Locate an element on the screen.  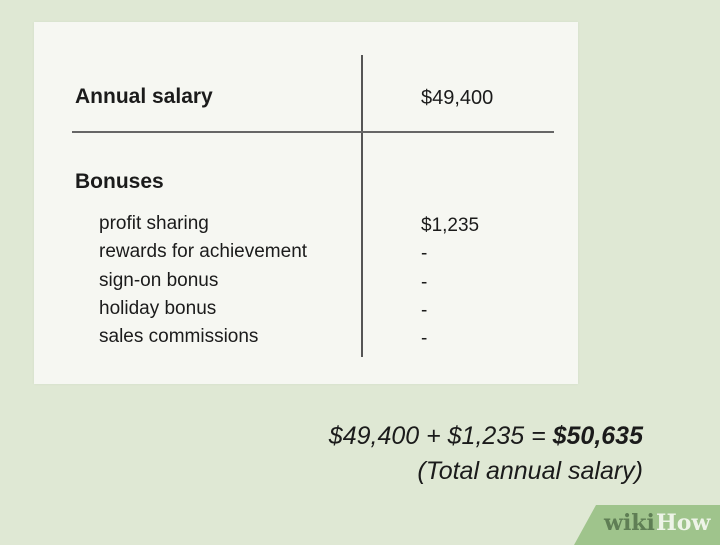
bonus-item-label: rewards for achievement is located at coordinates (203, 251).